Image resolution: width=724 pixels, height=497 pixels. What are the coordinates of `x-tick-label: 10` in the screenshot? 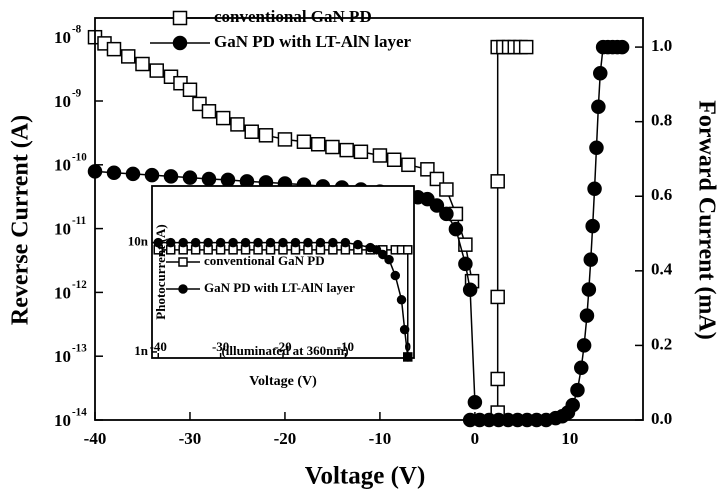 It's located at (569, 438).